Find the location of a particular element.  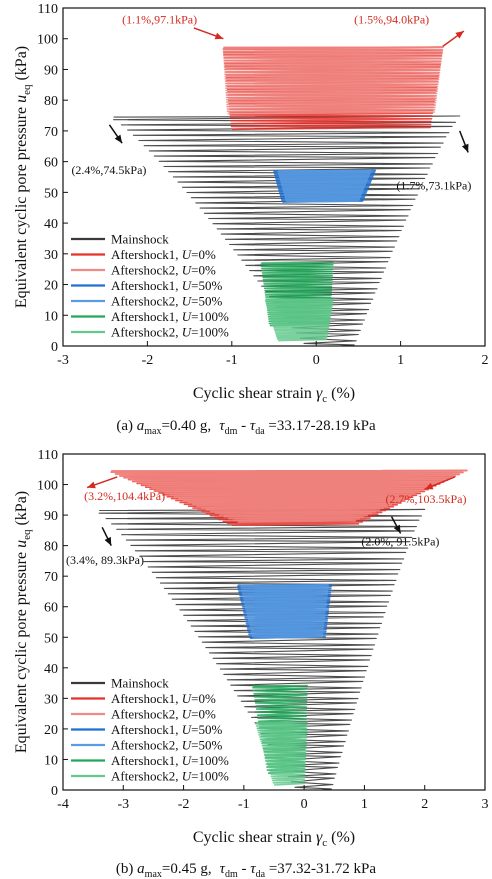

panel-a-y-tick-label: 70 is located at coordinates (51, 132).